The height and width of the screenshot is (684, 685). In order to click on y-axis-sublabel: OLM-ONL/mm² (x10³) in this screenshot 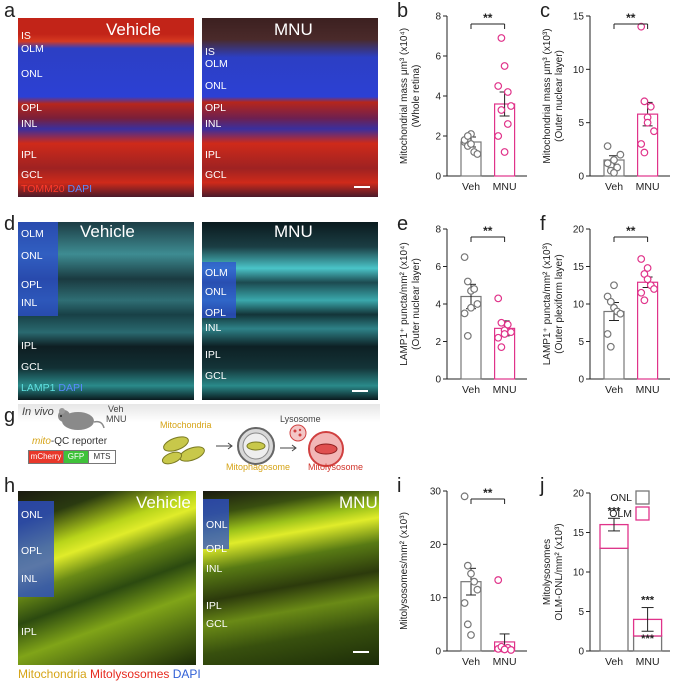, I will do `click(559, 571)`.